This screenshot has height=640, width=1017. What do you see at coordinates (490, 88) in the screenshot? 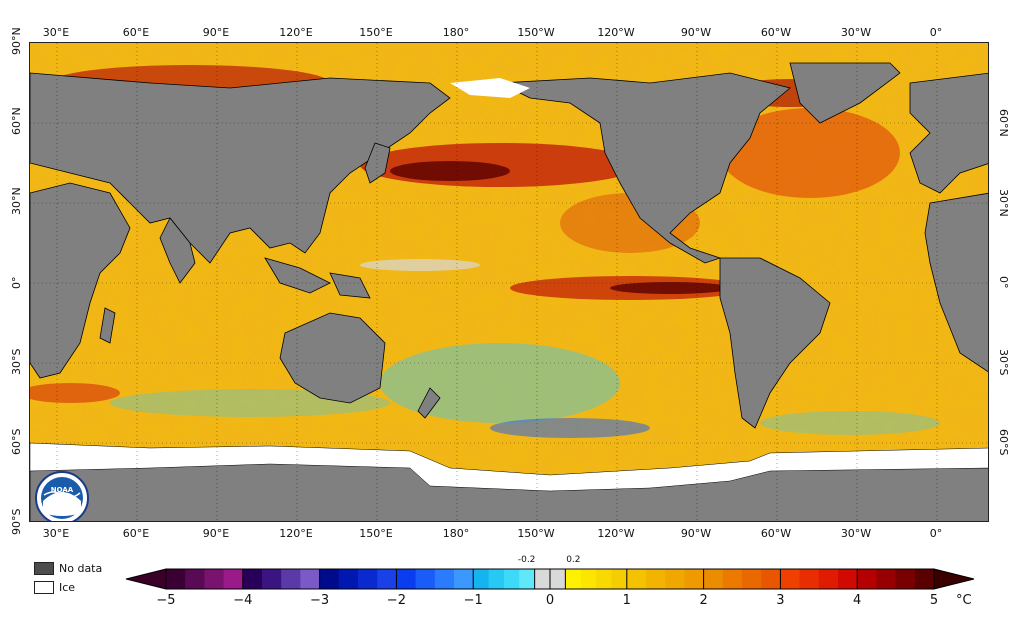
I see `arctic-ice` at bounding box center [490, 88].